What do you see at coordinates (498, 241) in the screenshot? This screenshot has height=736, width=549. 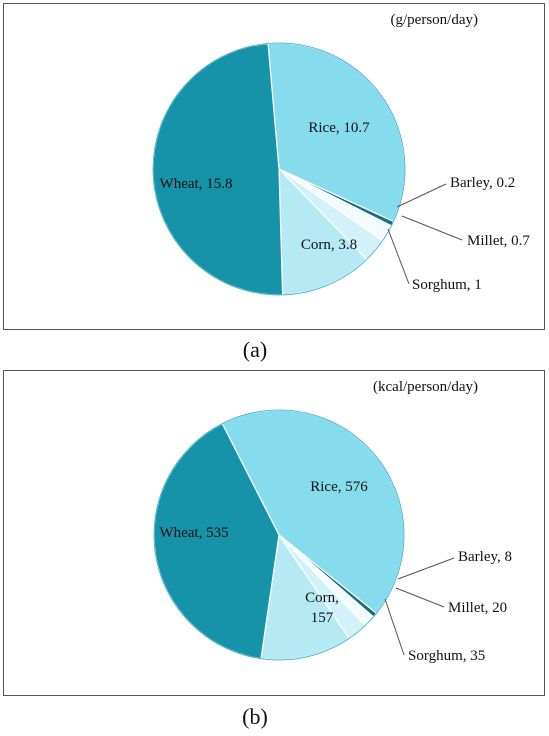 I see `slice-label-millet: Millet, 0.7` at bounding box center [498, 241].